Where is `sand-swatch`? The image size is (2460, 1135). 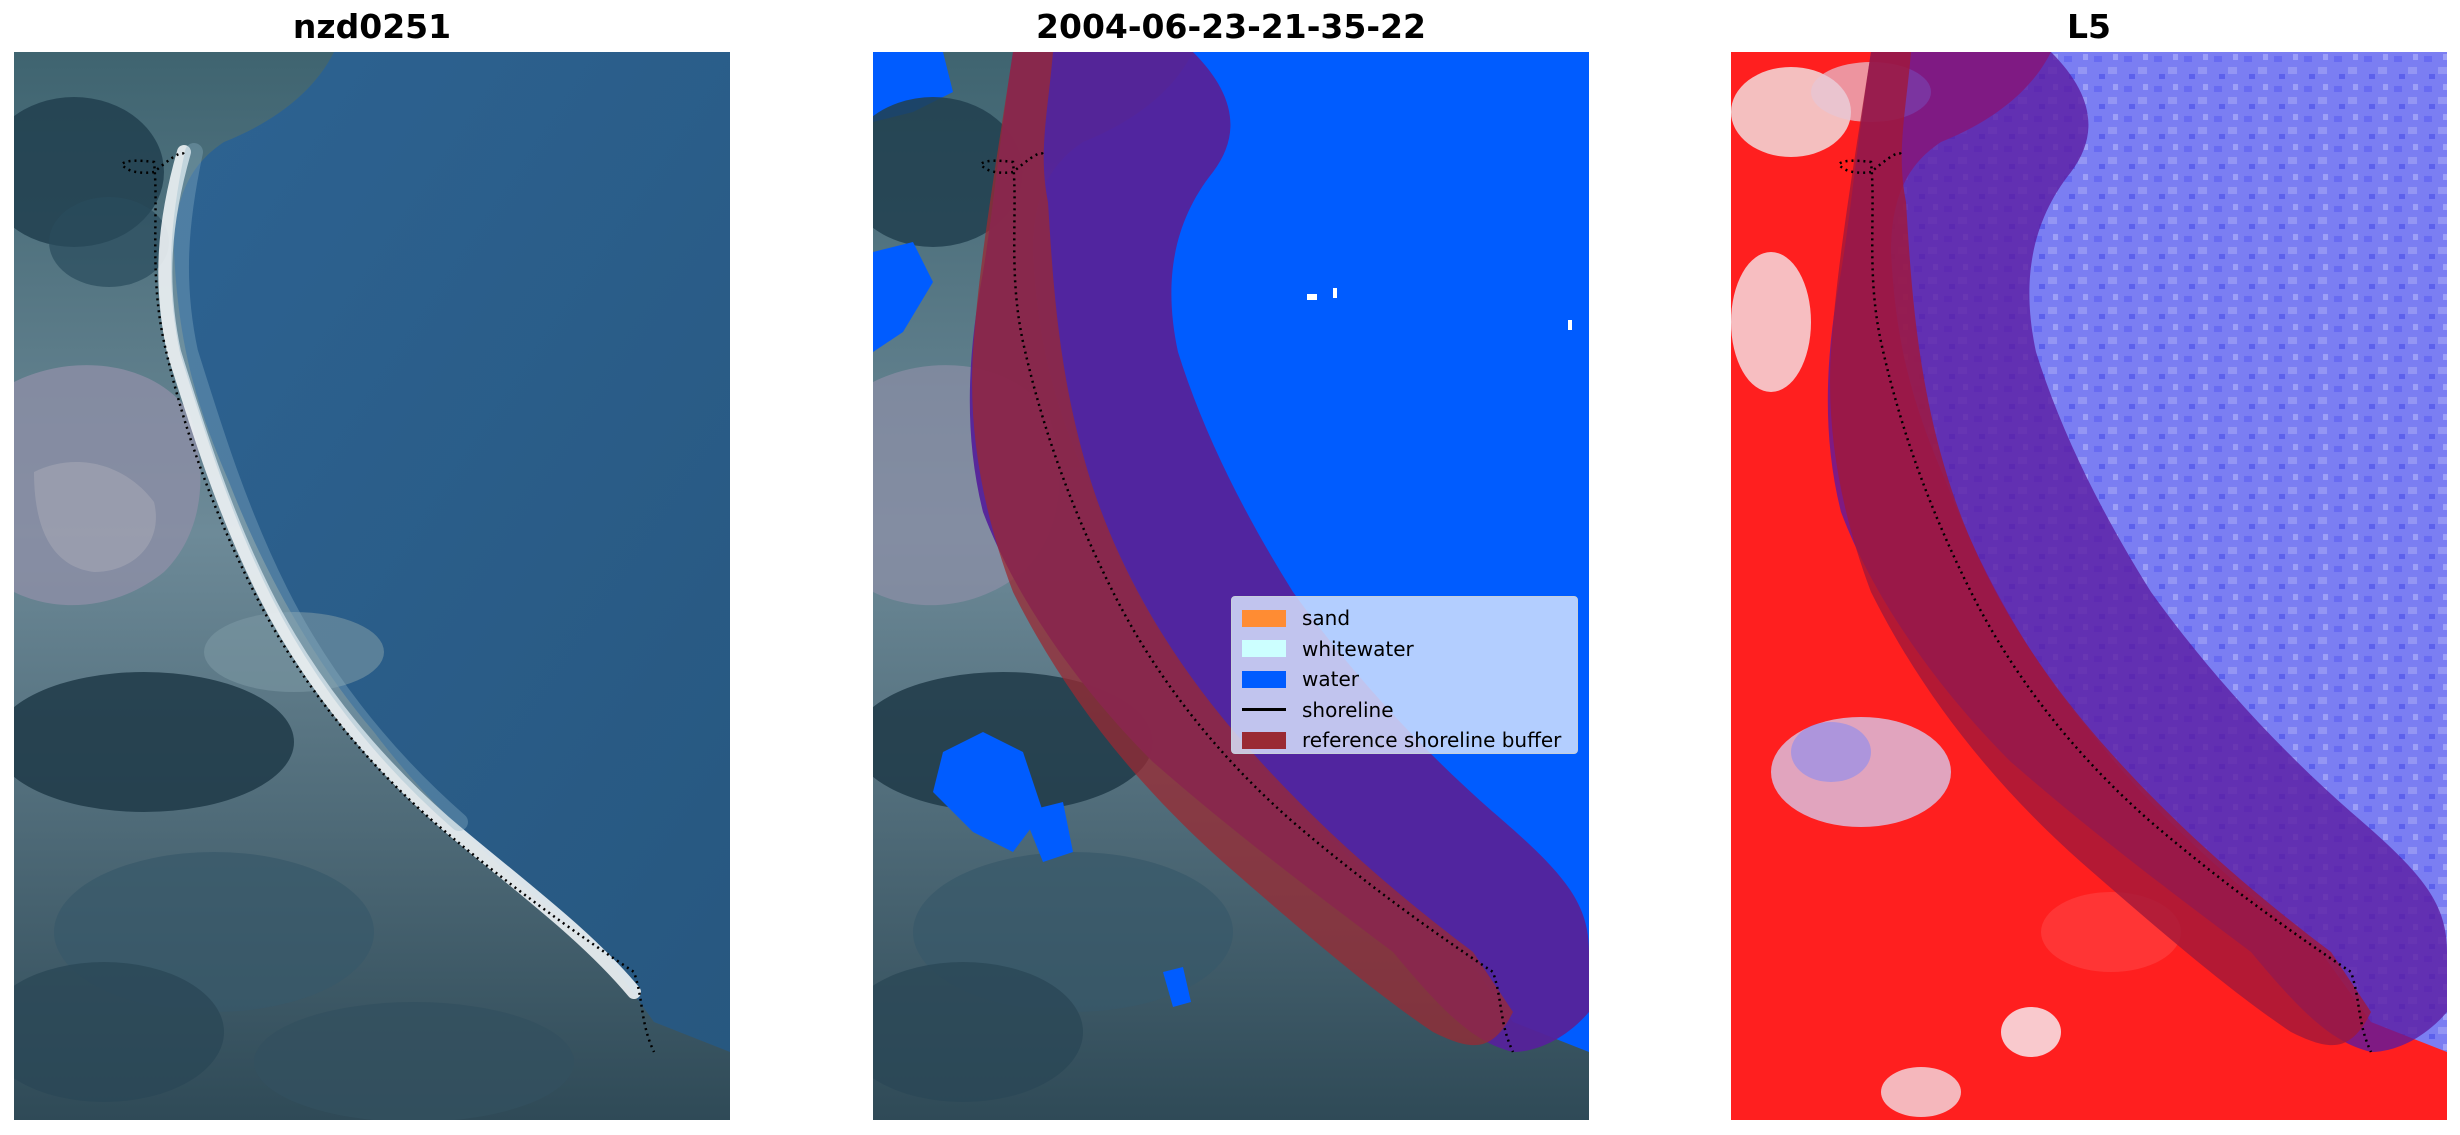 sand-swatch is located at coordinates (1264, 618).